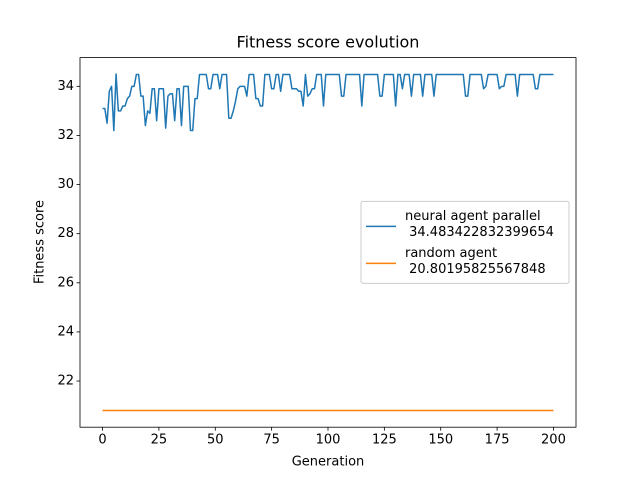  I want to click on x-tick-label: 125, so click(384, 440).